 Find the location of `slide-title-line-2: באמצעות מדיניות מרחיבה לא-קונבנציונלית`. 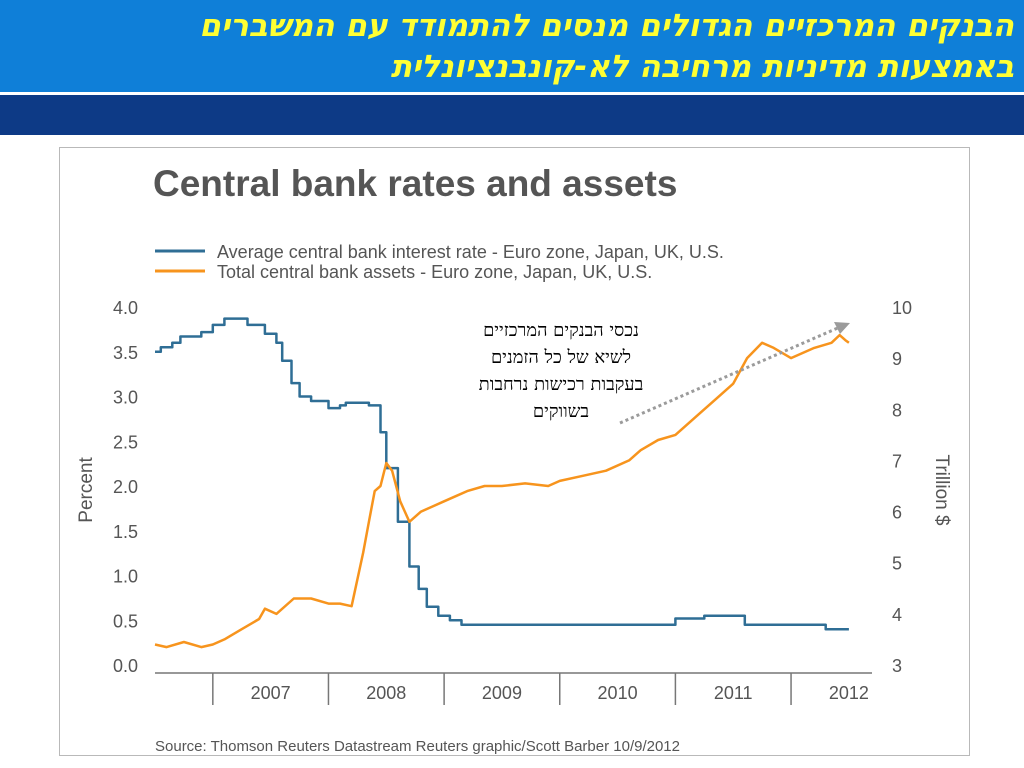

slide-title-line-2: באמצעות מדיניות מרחיבה לא-קונבנציונלית is located at coordinates (702, 67).